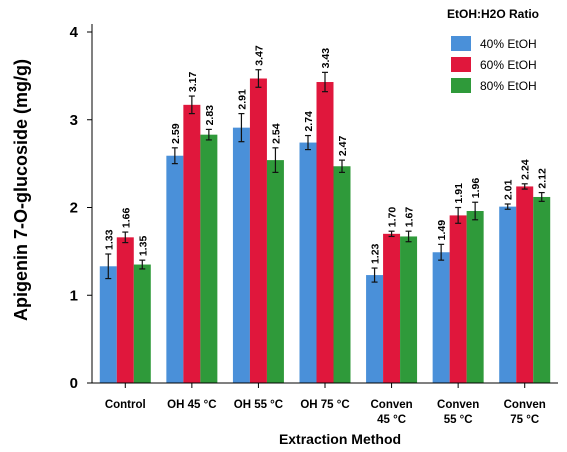 The width and height of the screenshot is (567, 452). Describe the element at coordinates (493, 14) in the screenshot. I see `legend-title: EtOH:H2O Ratio` at that location.